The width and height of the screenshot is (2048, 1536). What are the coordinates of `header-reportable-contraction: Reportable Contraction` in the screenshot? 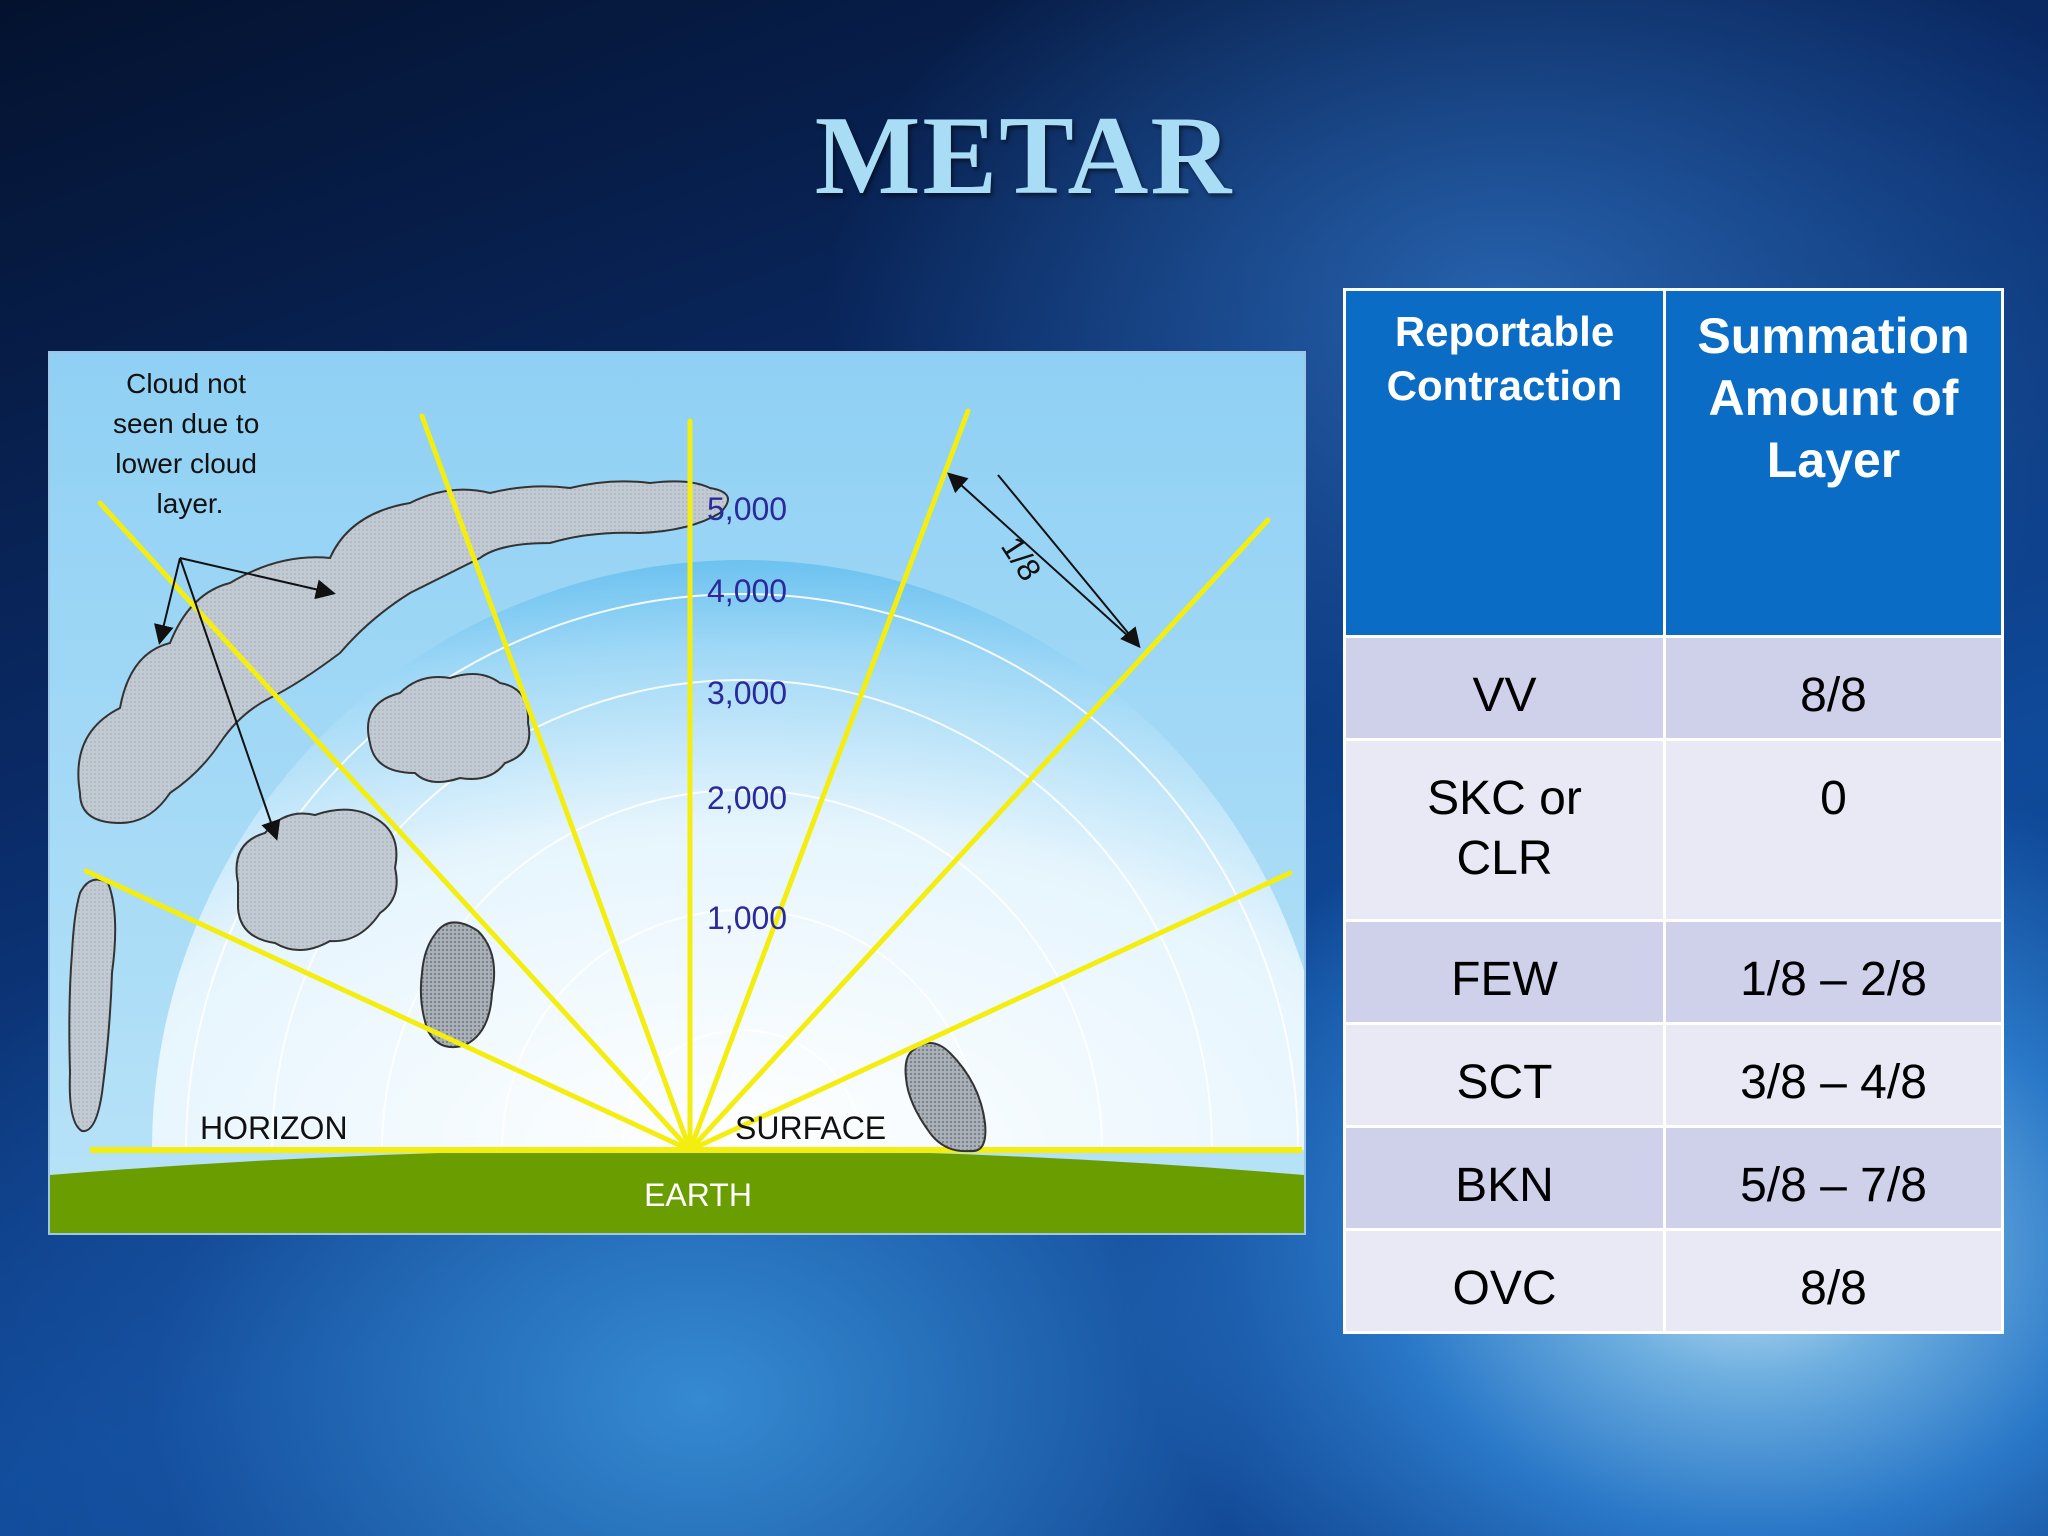 It's located at (1504, 463).